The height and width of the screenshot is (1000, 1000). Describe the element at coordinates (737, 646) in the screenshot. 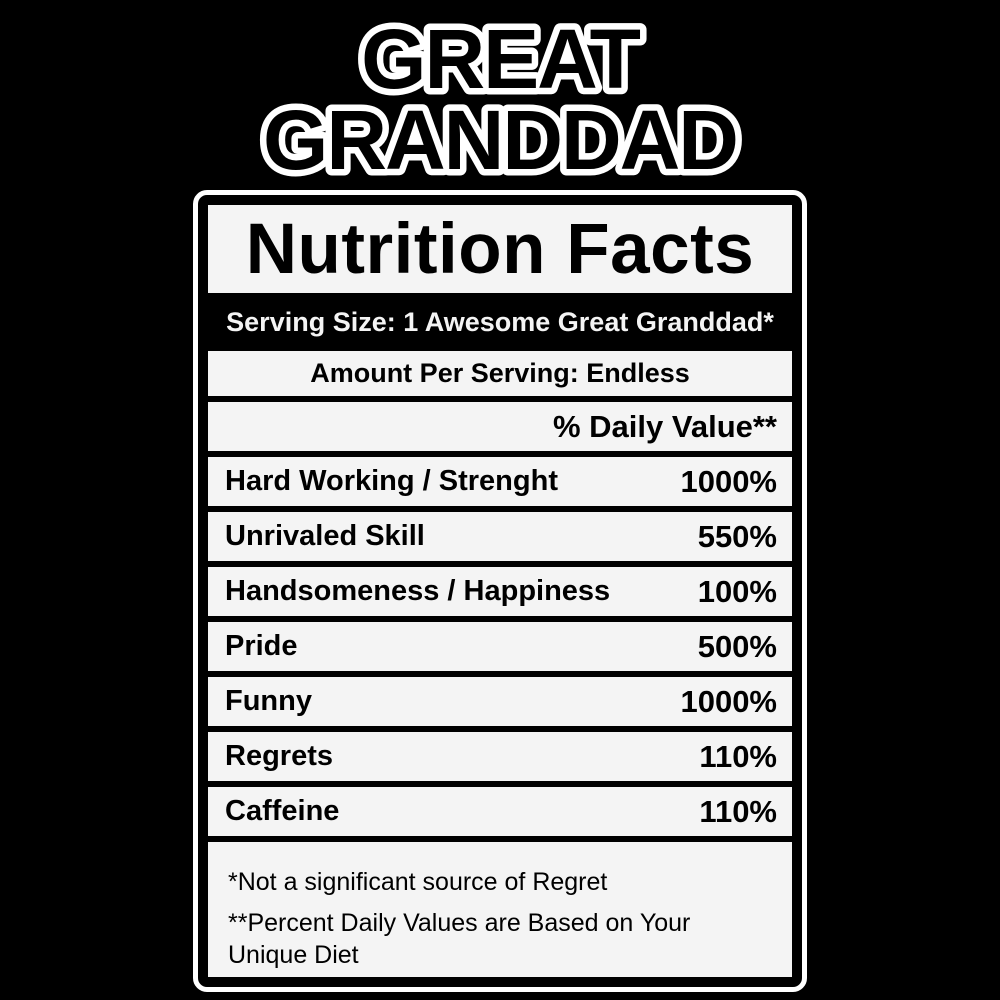

I see `nutrient-percent: 500%` at that location.